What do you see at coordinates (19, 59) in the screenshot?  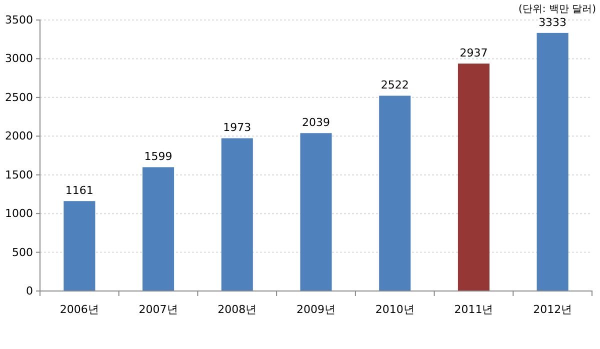 I see `y-tick-label: 3000` at bounding box center [19, 59].